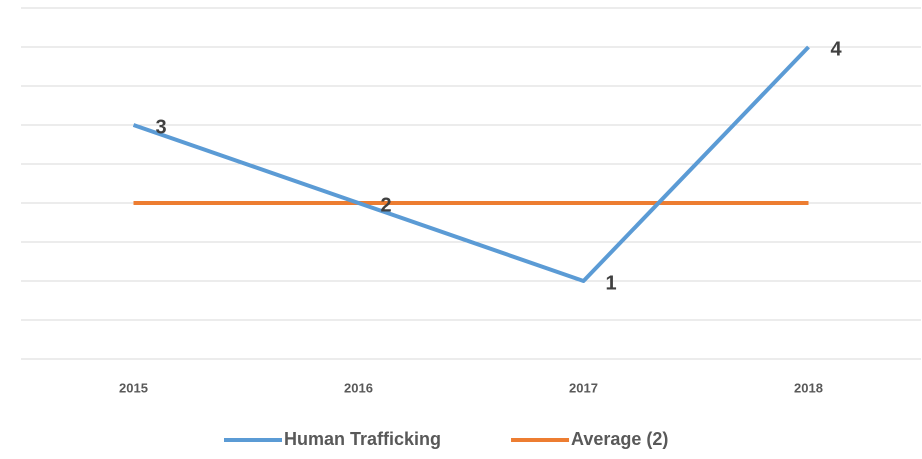  Describe the element at coordinates (619, 439) in the screenshot. I see `legend-label: Average (2)` at that location.